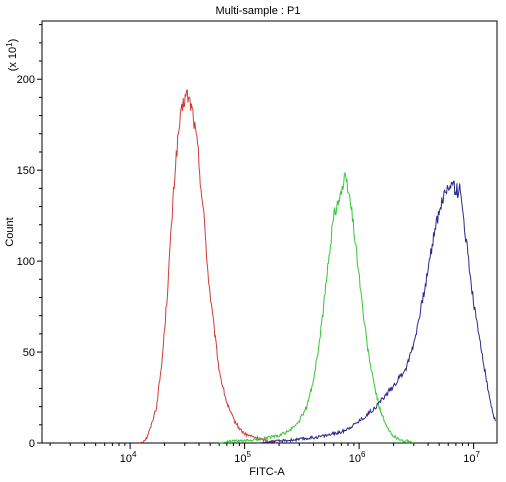 The height and width of the screenshot is (482, 506). I want to click on y-multiplier-suffix: ), so click(13, 41).